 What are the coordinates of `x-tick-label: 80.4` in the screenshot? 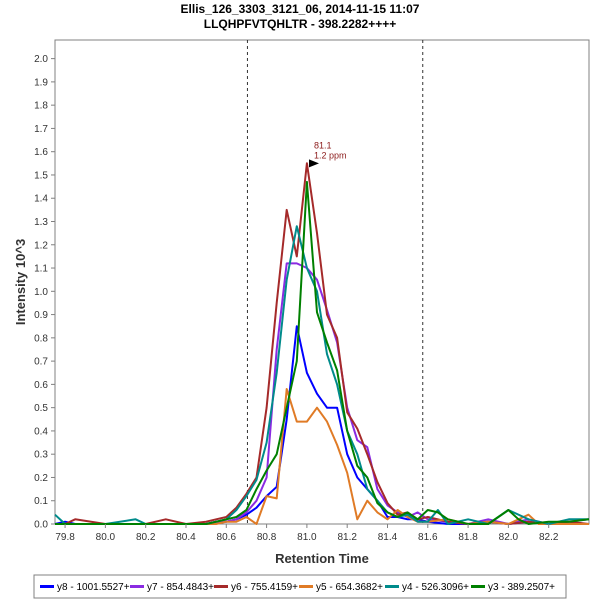 It's located at (186, 537).